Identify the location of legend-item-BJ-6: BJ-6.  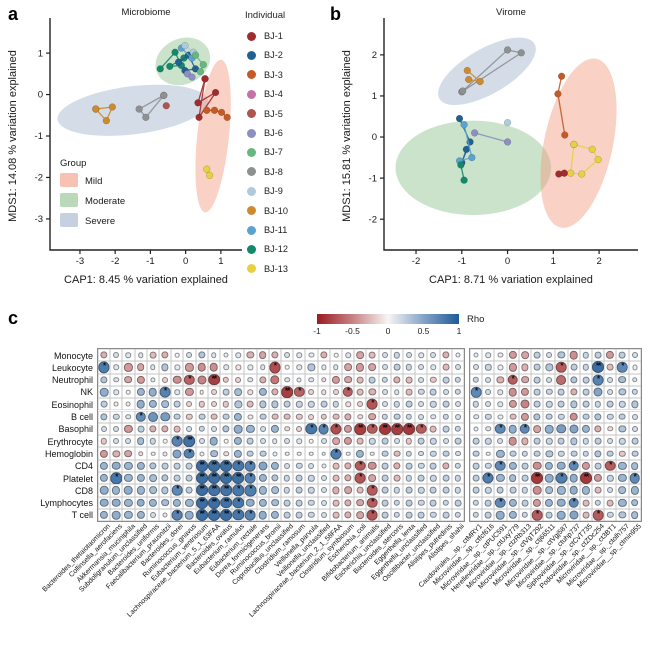
(265, 133).